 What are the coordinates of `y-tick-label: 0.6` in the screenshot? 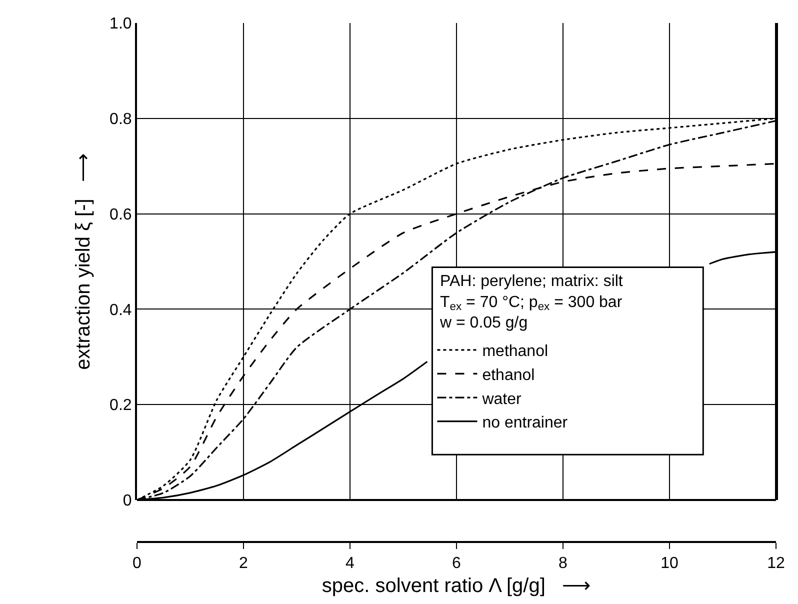 It's located at (121, 215).